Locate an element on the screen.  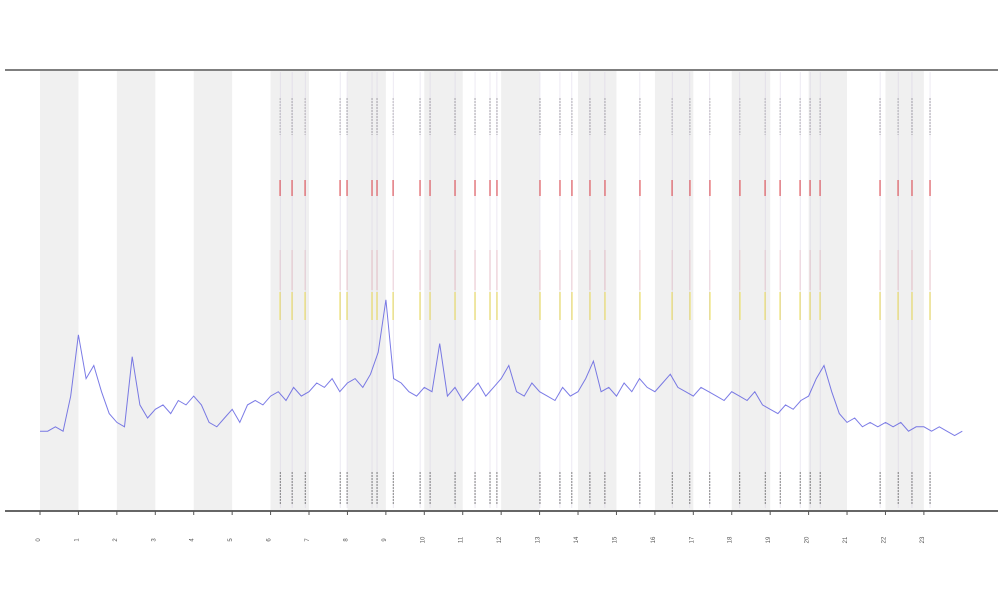
x-tick-label: 7 is located at coordinates (308, 540).